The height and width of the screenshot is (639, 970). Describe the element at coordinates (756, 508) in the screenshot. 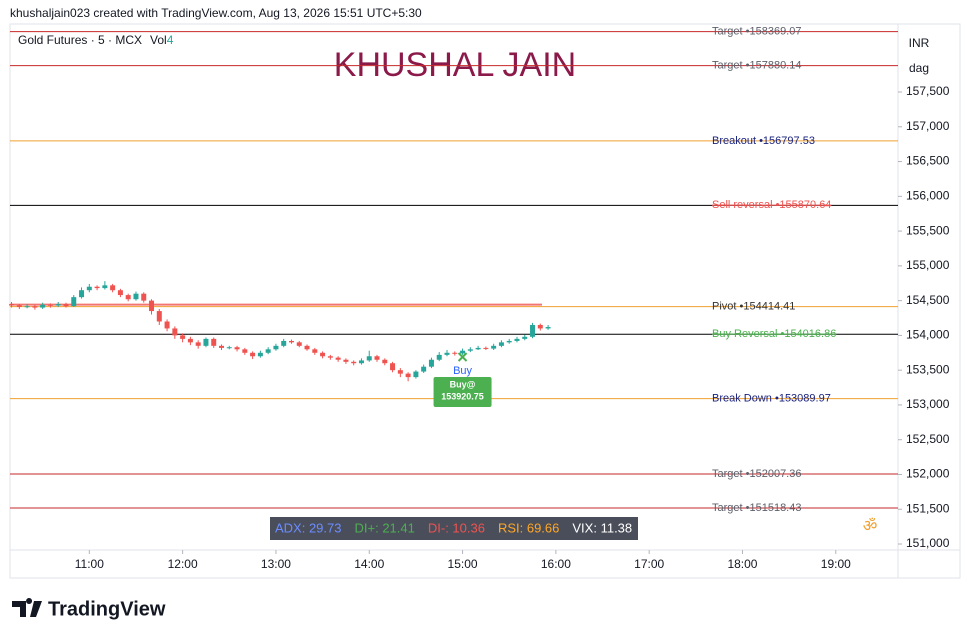

I see `level-label: Target •151518.43` at that location.